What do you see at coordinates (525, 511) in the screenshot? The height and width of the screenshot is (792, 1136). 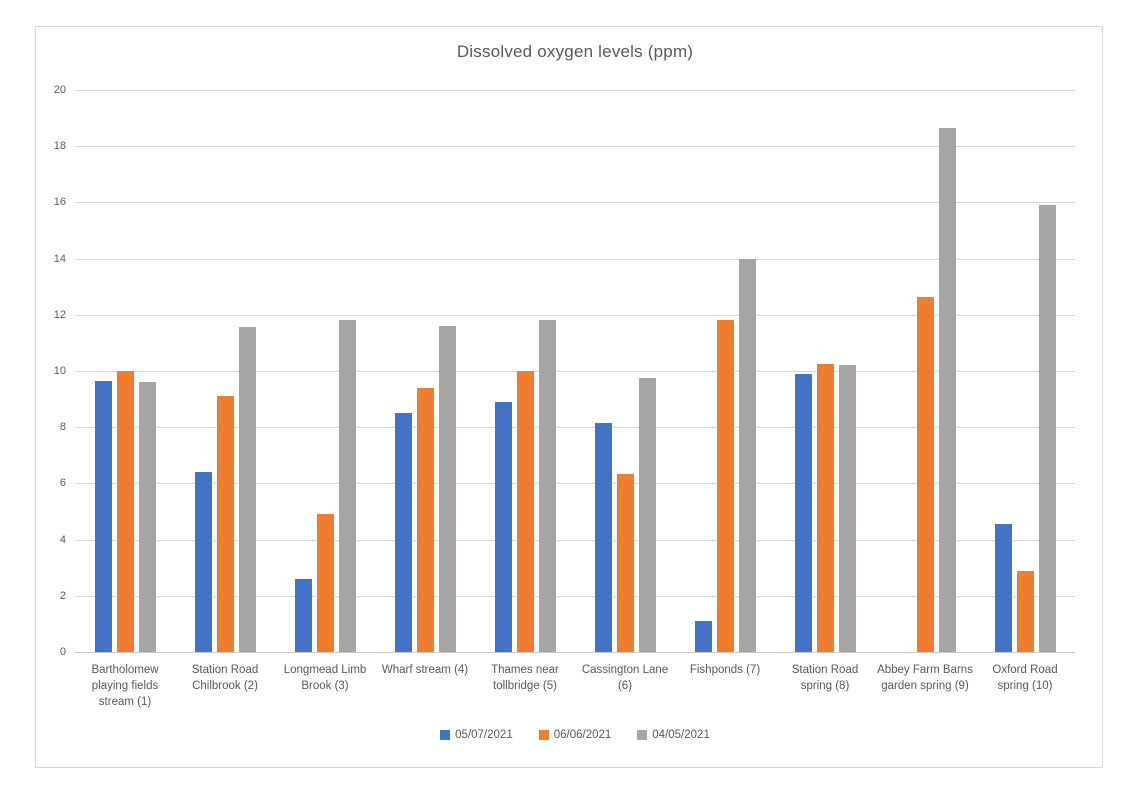 I see `bar-06-06-2021-cat5` at bounding box center [525, 511].